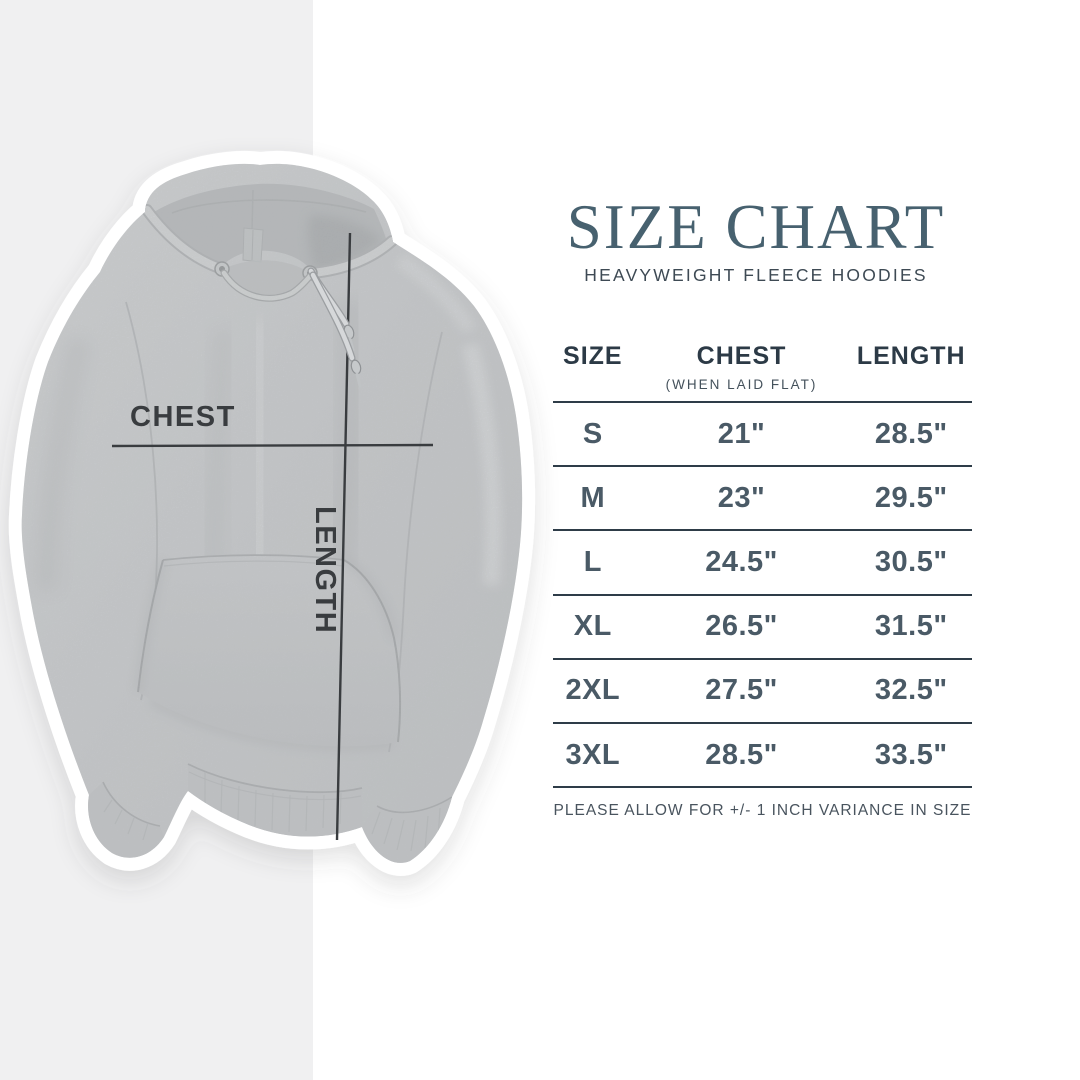 This screenshot has width=1080, height=1080. What do you see at coordinates (741, 356) in the screenshot?
I see `column-header-chest: CHEST` at bounding box center [741, 356].